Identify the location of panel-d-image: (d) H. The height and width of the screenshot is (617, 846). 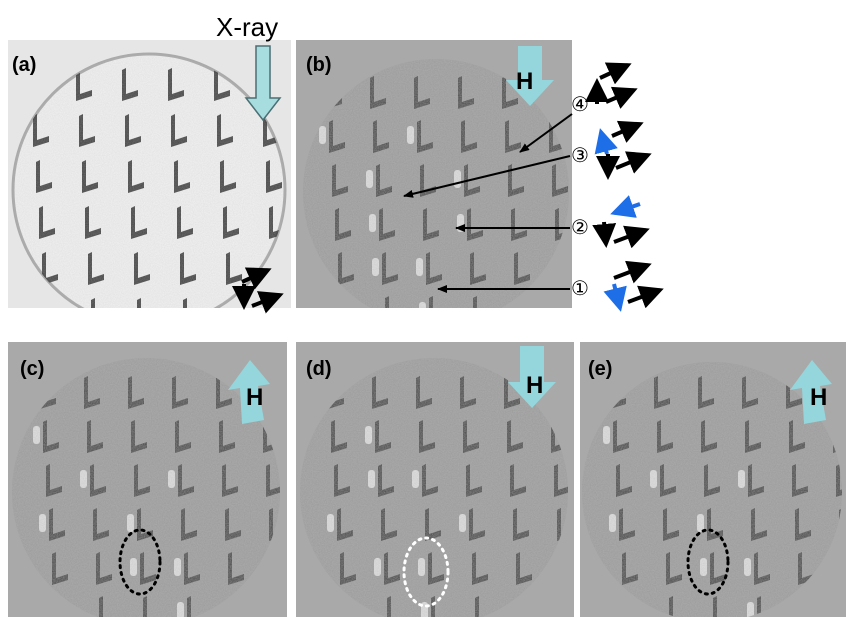
(435, 479).